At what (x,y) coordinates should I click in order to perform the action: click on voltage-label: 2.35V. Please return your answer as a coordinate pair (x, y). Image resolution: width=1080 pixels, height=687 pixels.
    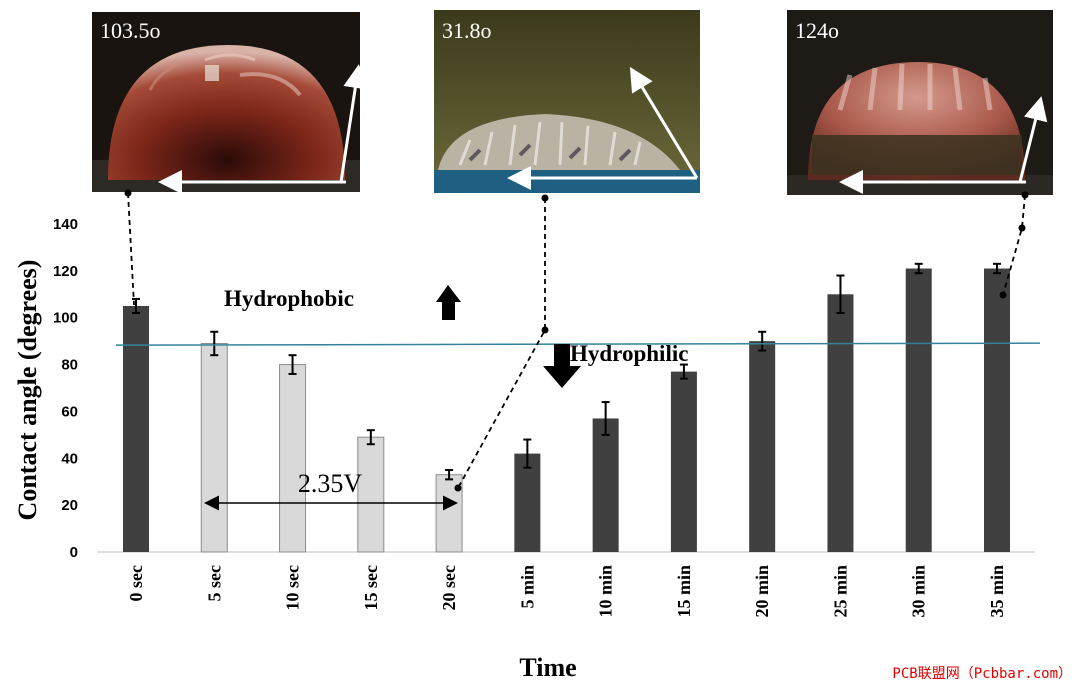
    Looking at the image, I should click on (330, 483).